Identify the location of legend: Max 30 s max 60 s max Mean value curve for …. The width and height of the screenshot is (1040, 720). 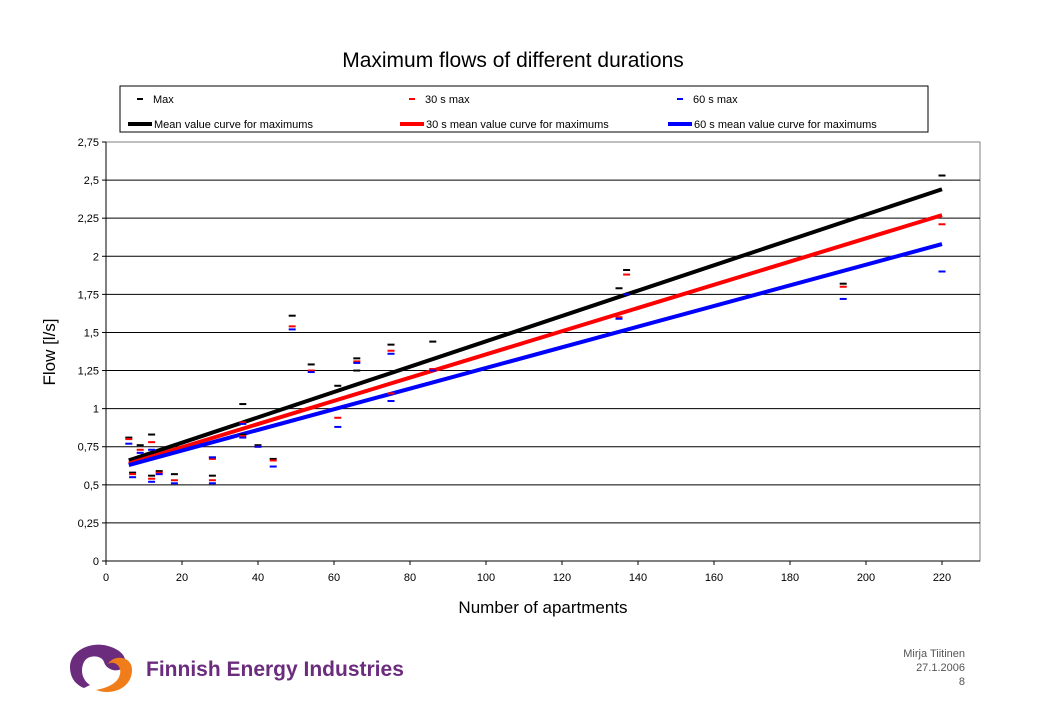
(524, 109).